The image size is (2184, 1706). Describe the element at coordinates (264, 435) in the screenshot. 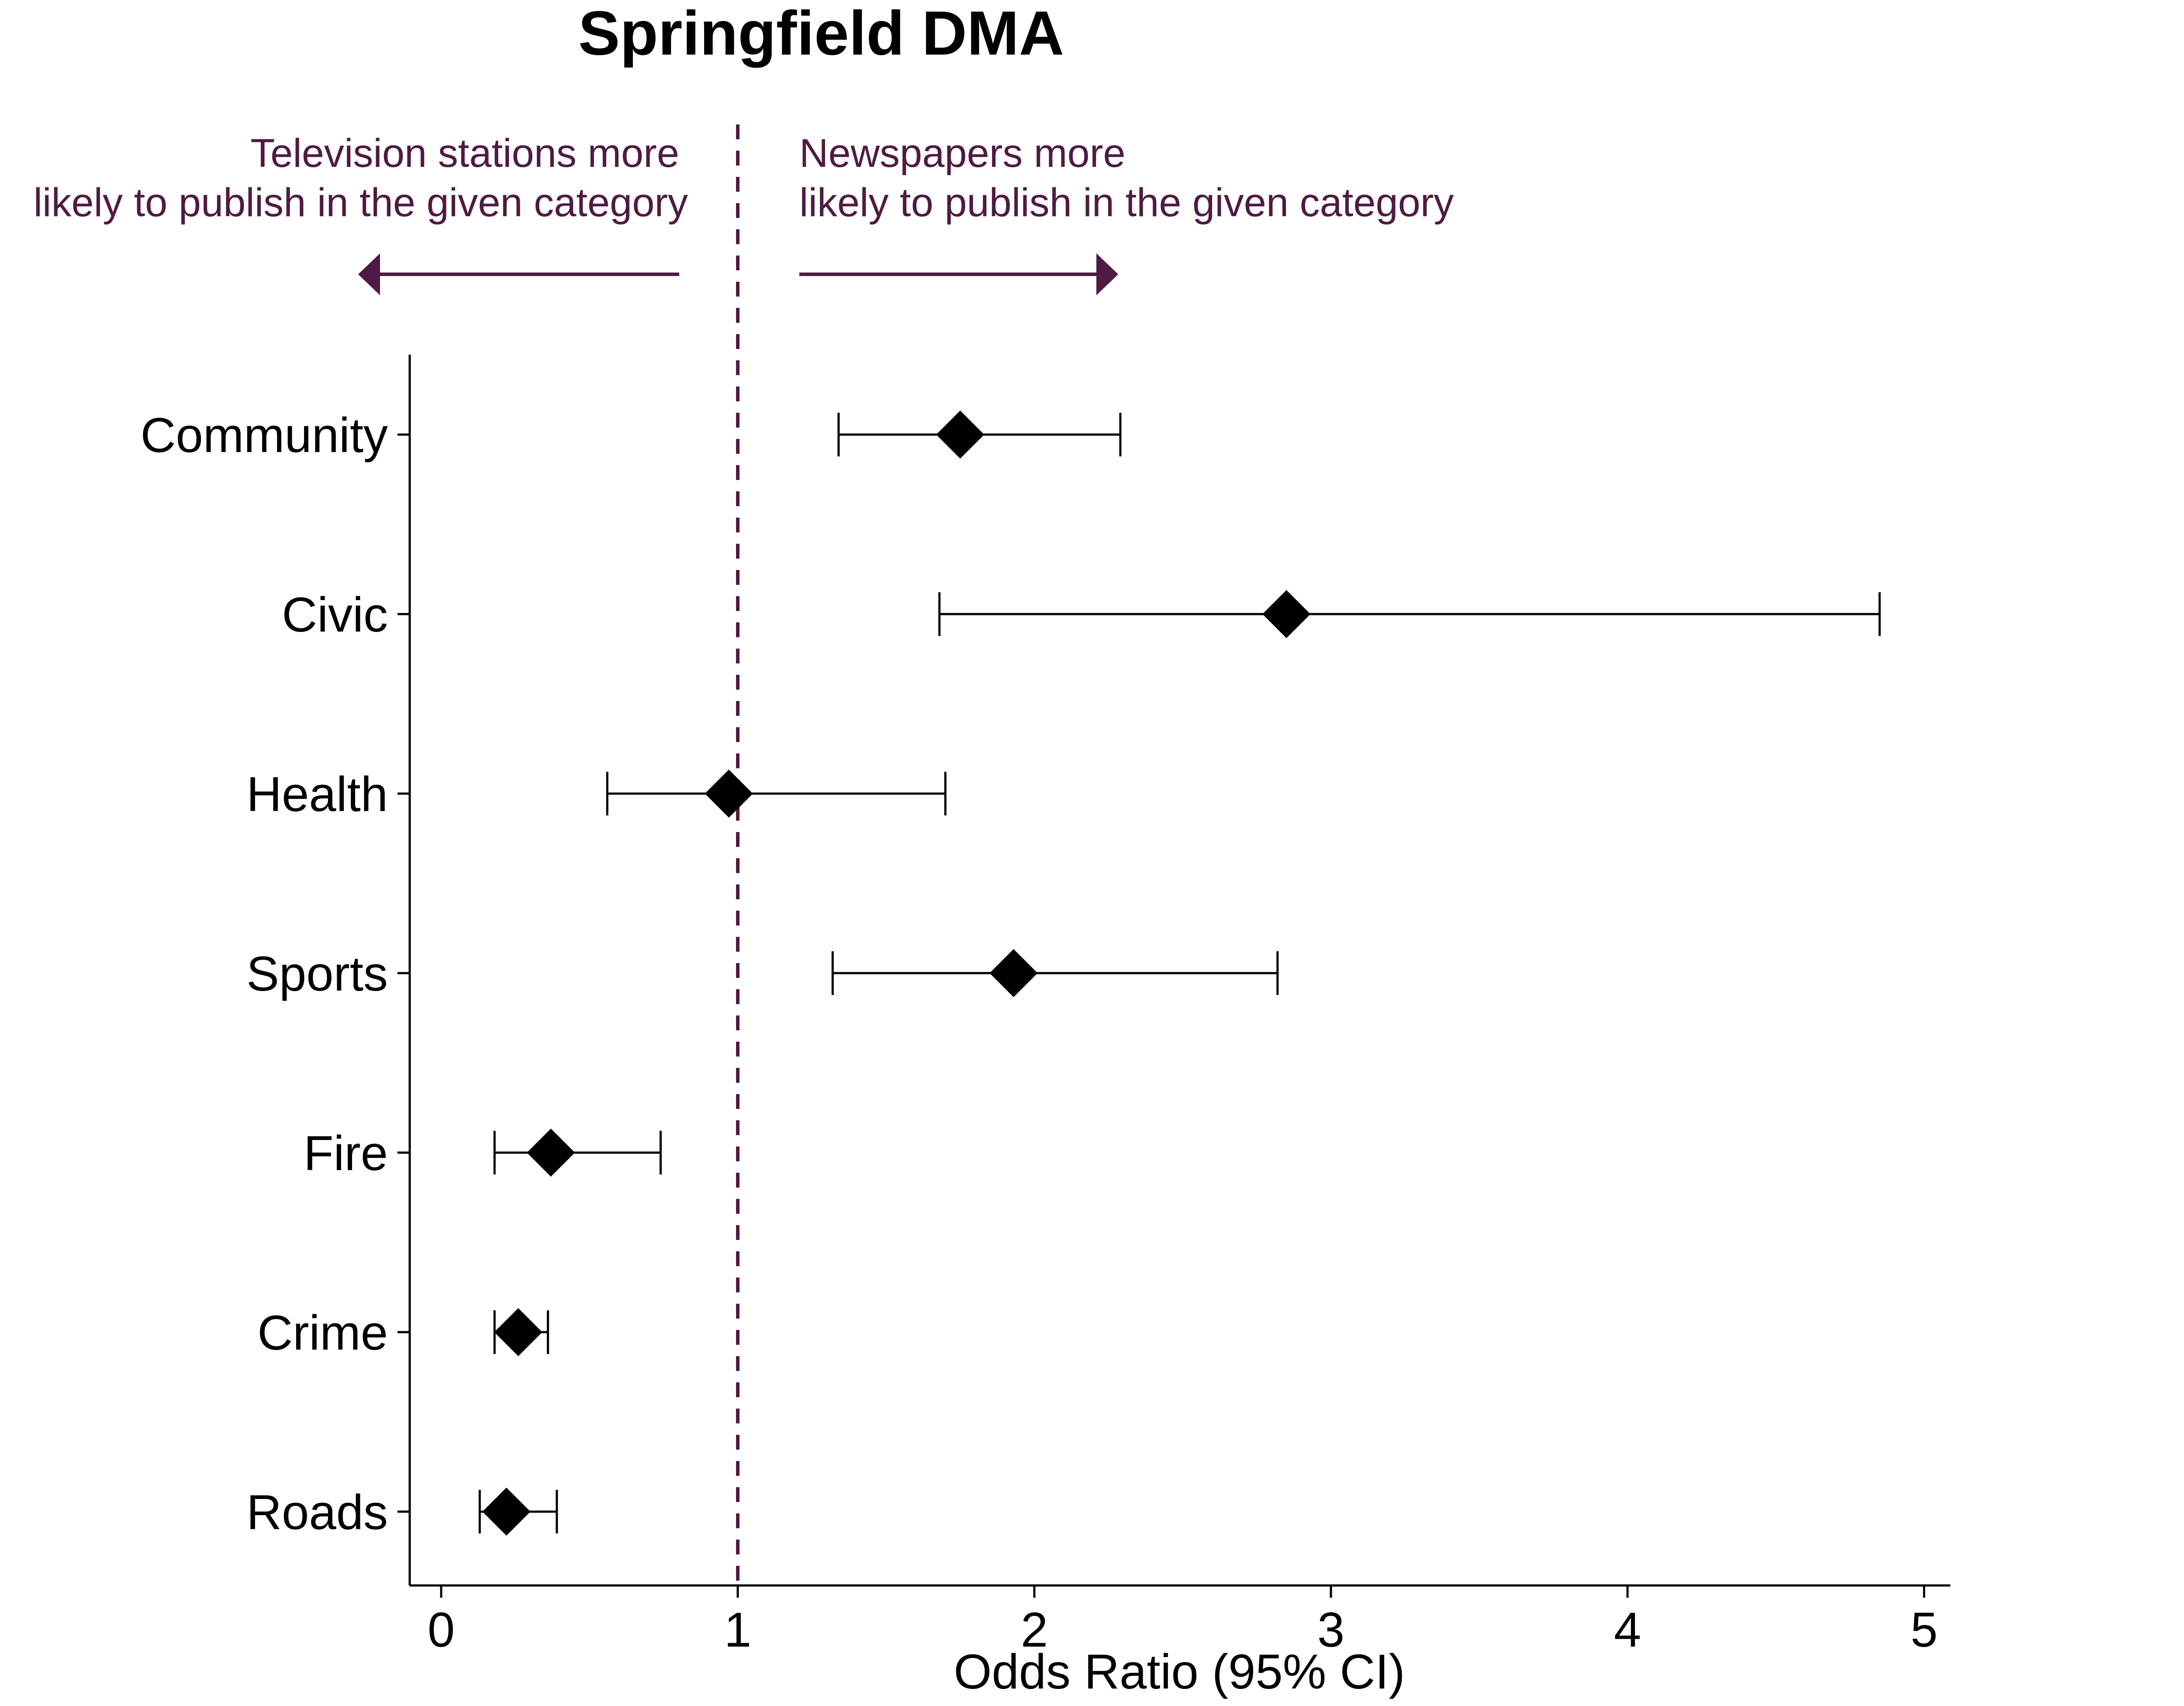

I see `category-label-community: Community` at that location.